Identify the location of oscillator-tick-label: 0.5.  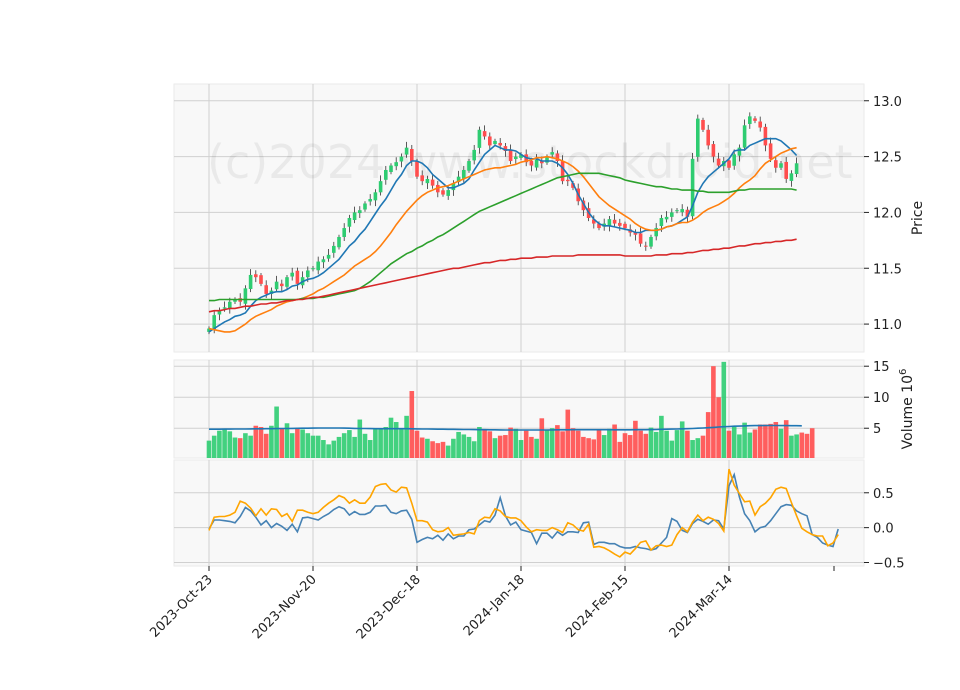
(883, 494).